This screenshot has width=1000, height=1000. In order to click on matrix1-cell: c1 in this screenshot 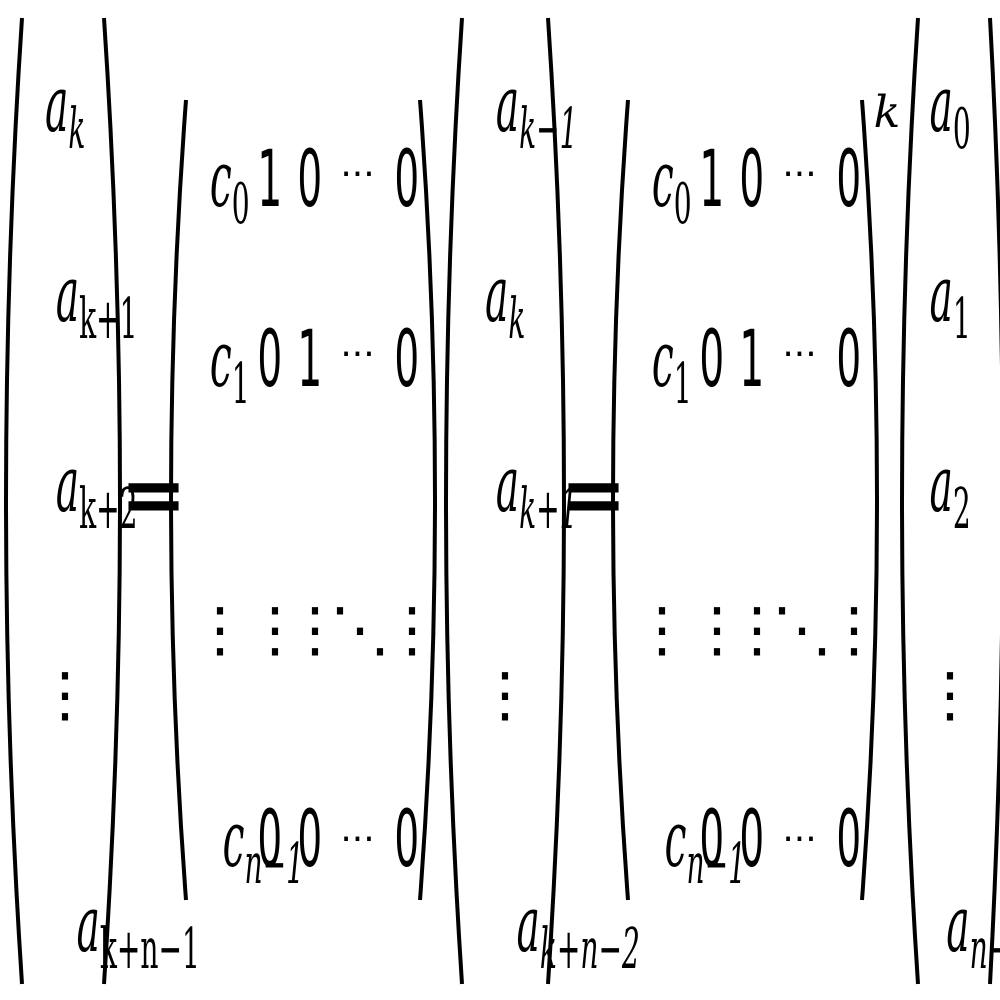, I will do `click(229, 366)`.